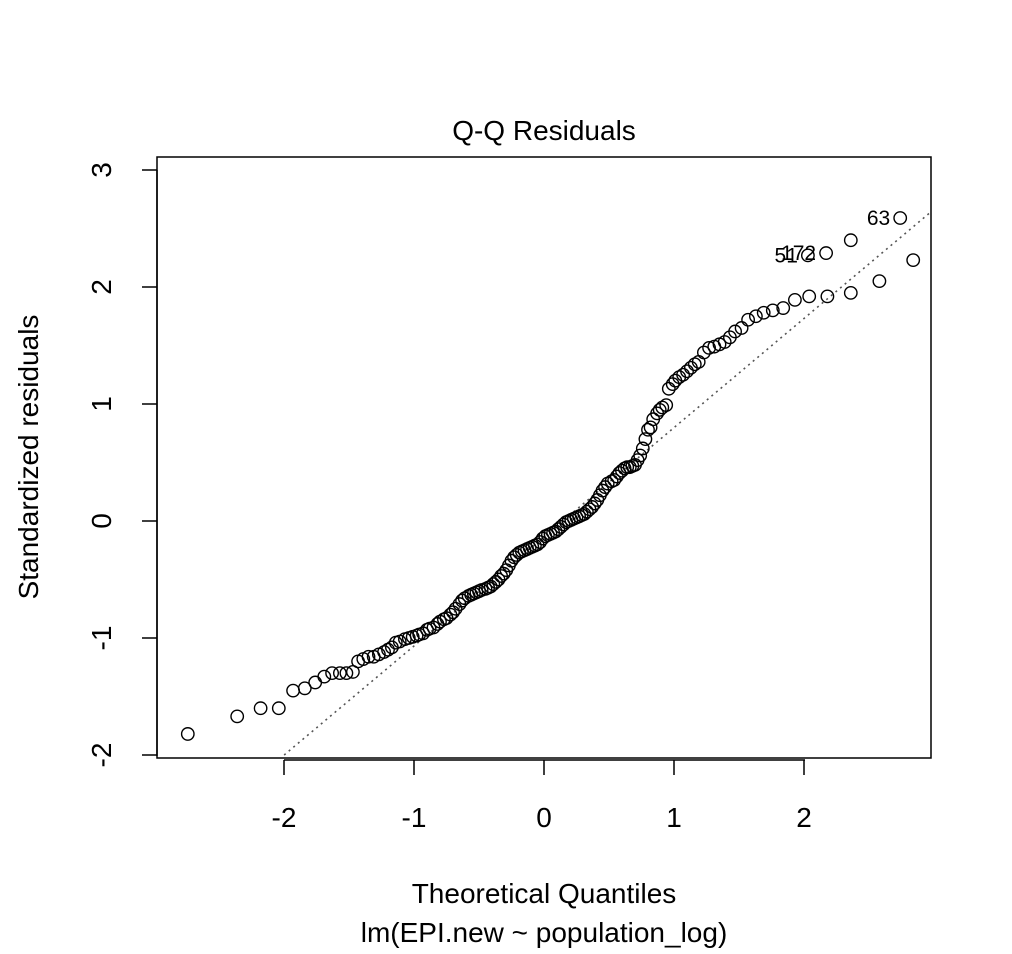 Image resolution: width=1012 pixels, height=954 pixels. What do you see at coordinates (101, 170) in the screenshot?
I see `y-tick-label: 3` at bounding box center [101, 170].